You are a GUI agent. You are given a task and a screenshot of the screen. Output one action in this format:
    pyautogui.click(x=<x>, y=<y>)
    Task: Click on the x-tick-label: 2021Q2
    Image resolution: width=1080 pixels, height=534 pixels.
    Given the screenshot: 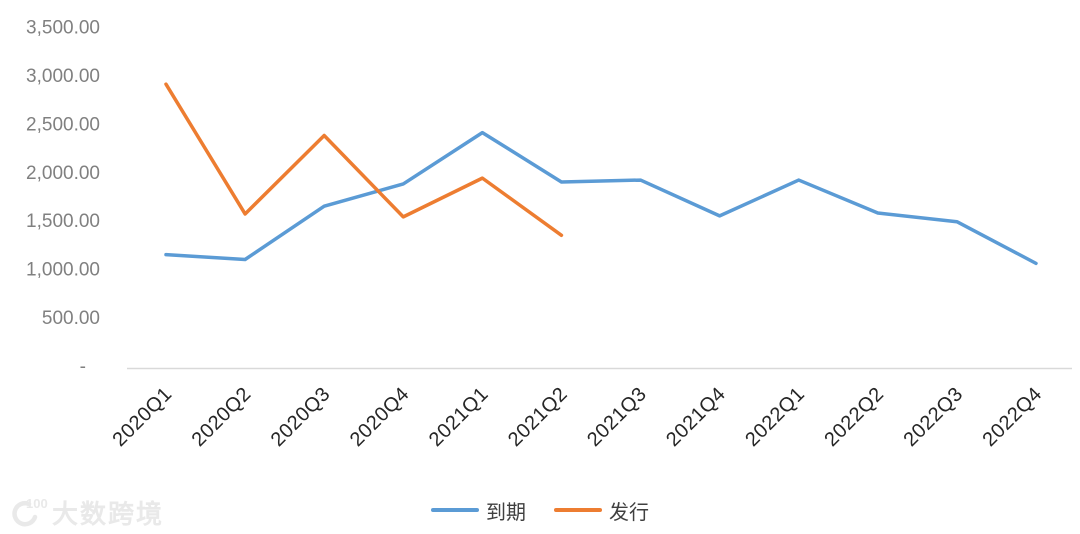 What is the action you would take?
    pyautogui.click(x=538, y=417)
    